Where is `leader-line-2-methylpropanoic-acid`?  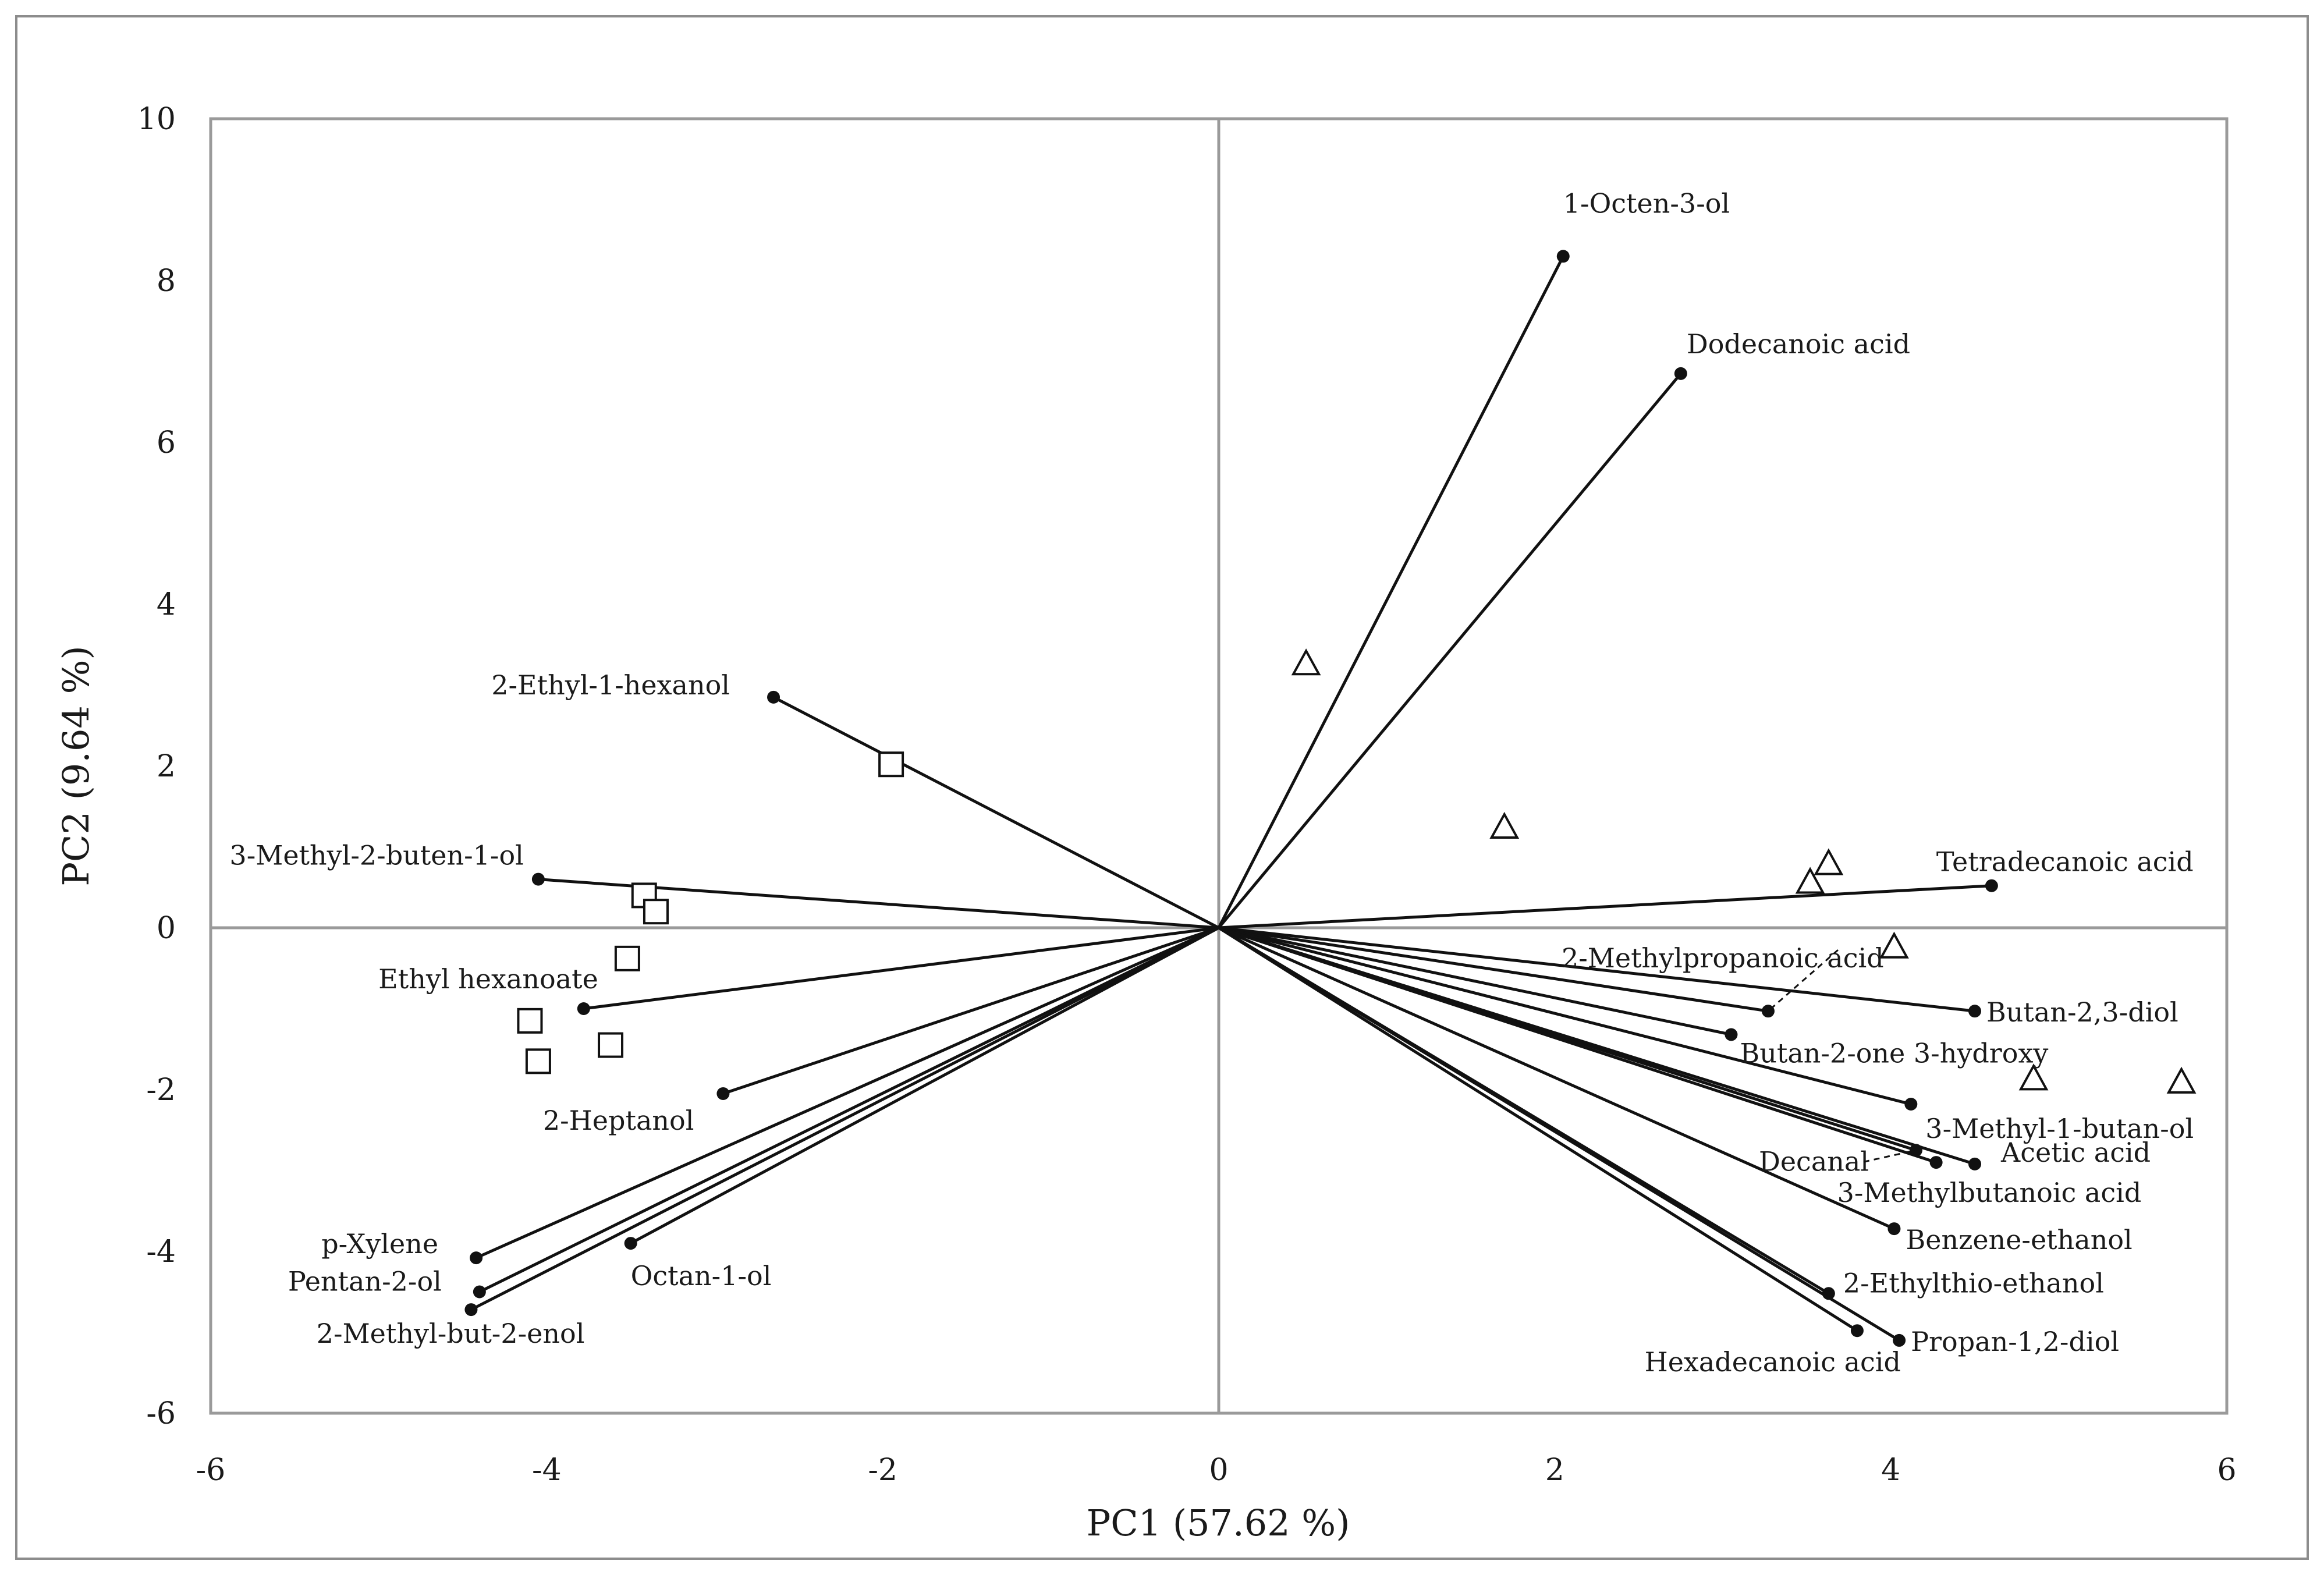 leader-line-2-methylpropanoic-acid is located at coordinates (1803, 980).